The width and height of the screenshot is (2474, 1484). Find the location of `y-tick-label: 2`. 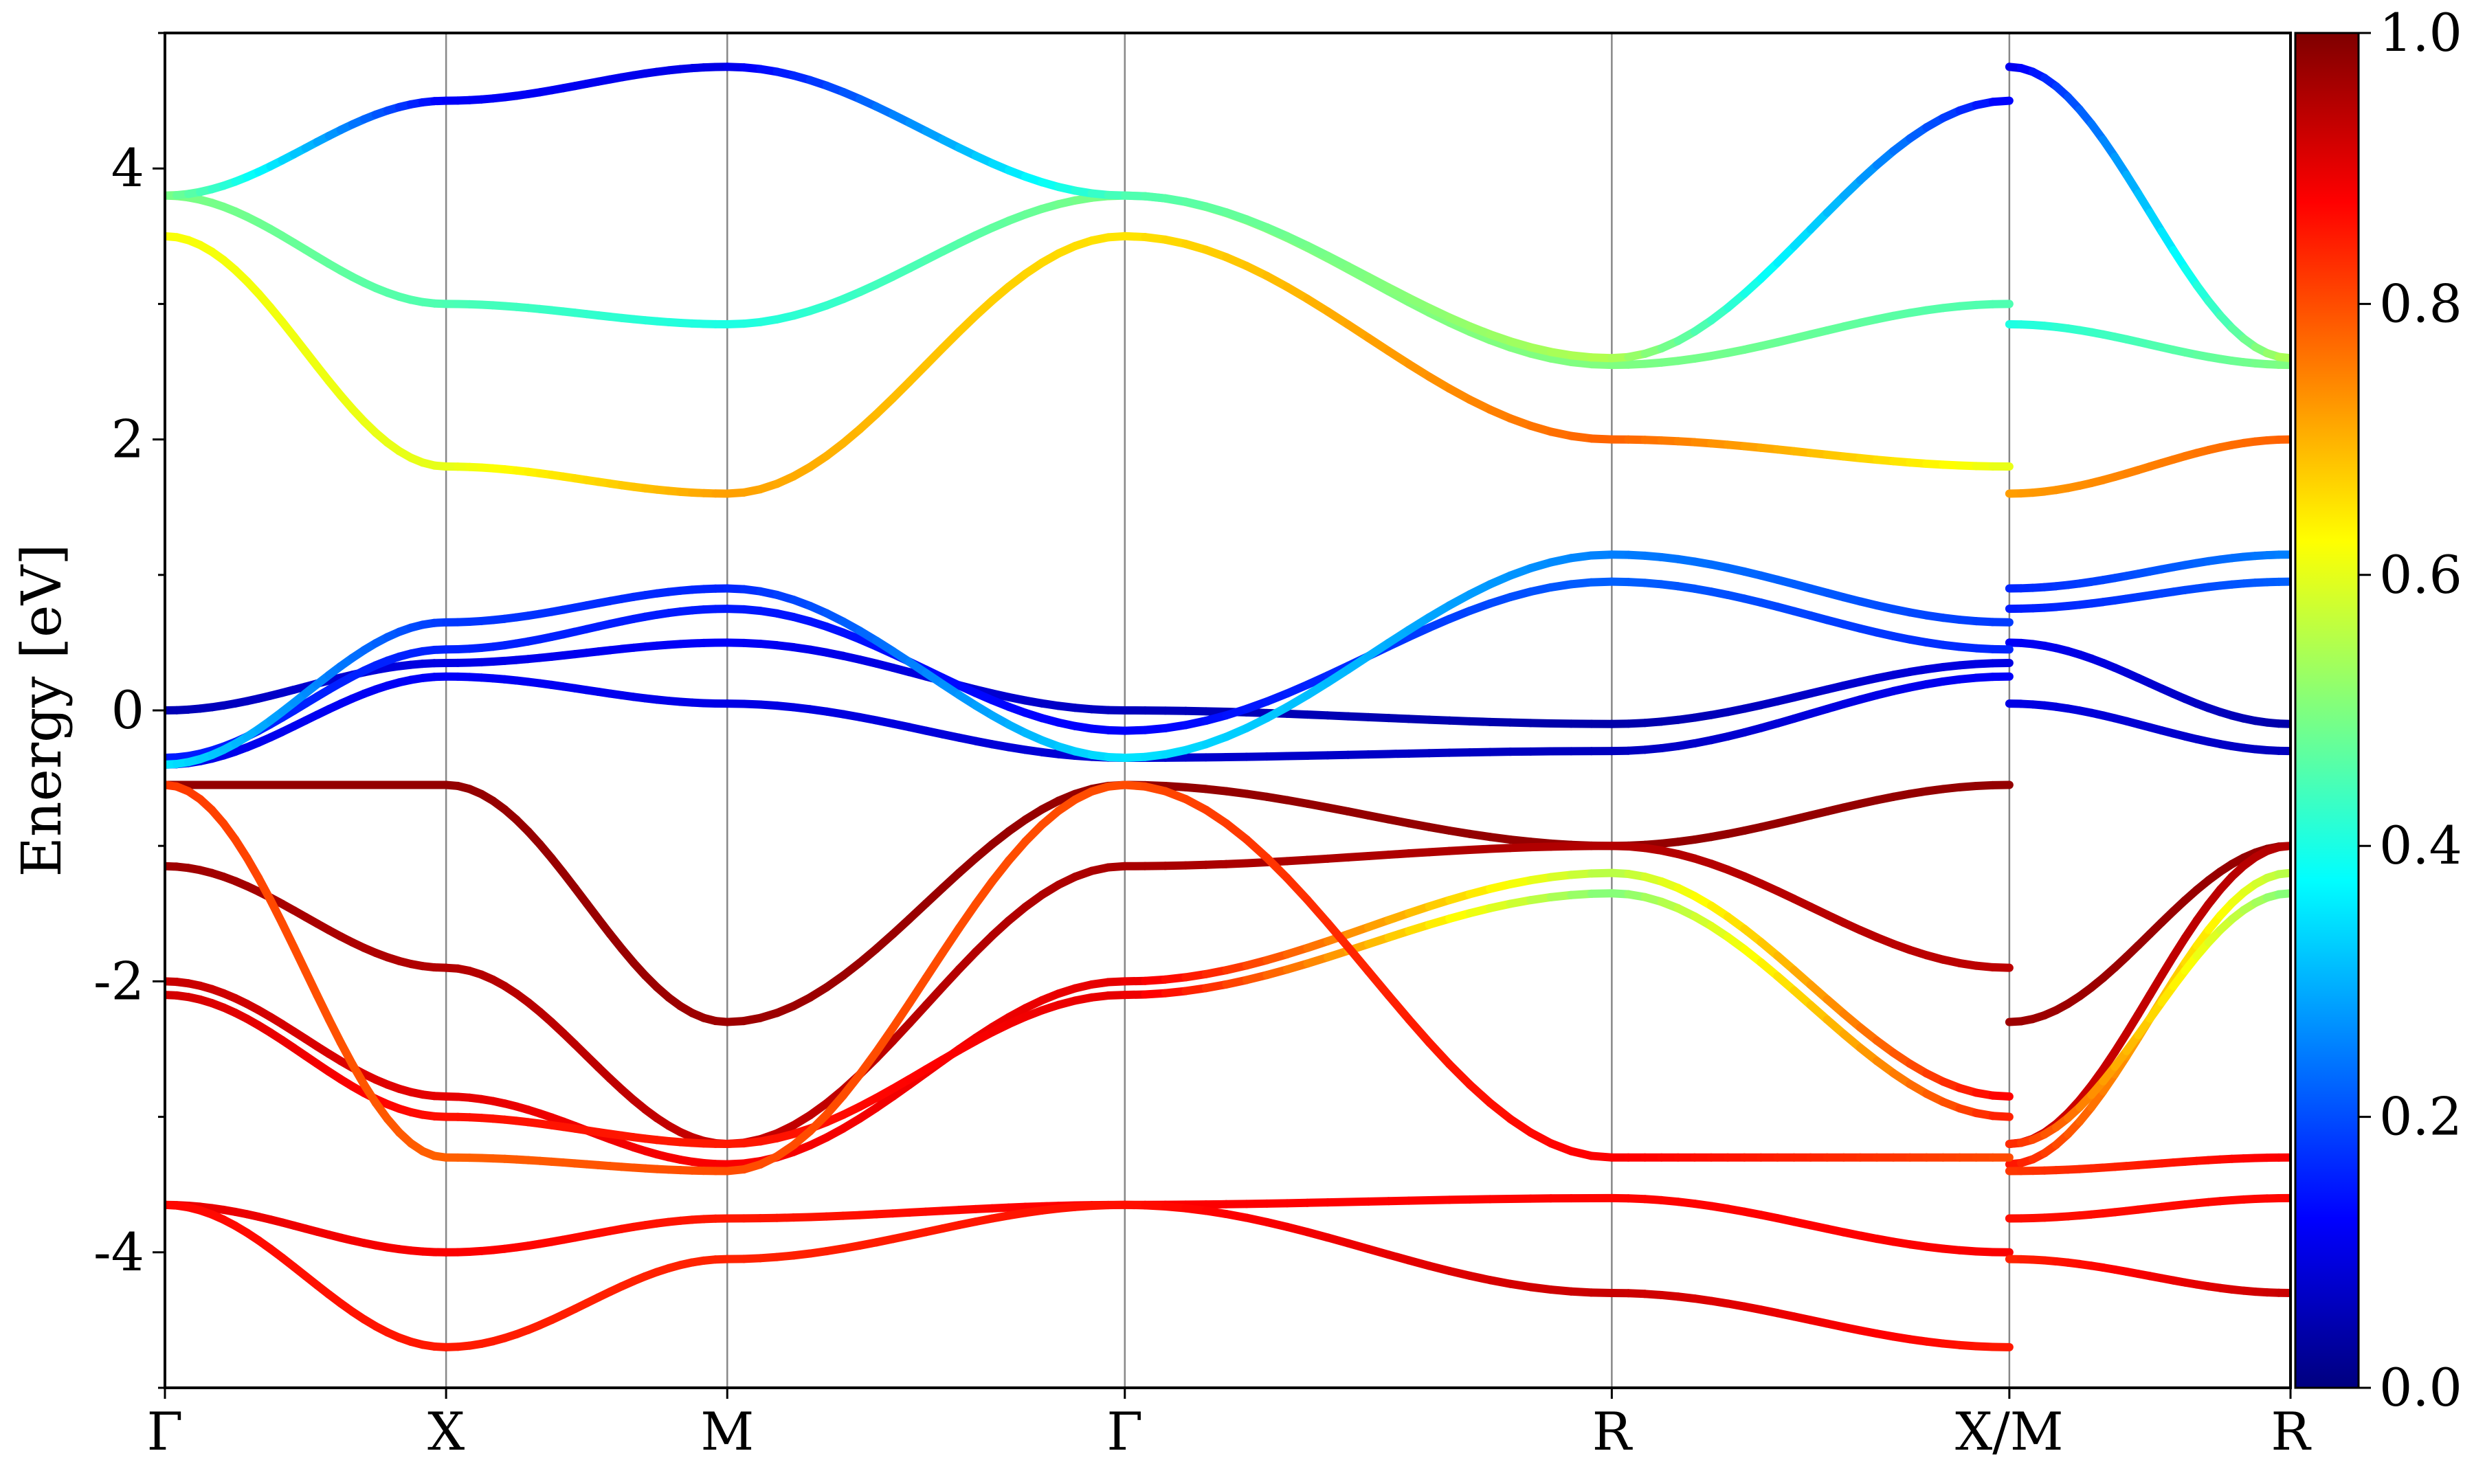

y-tick-label: 2 is located at coordinates (128, 439).